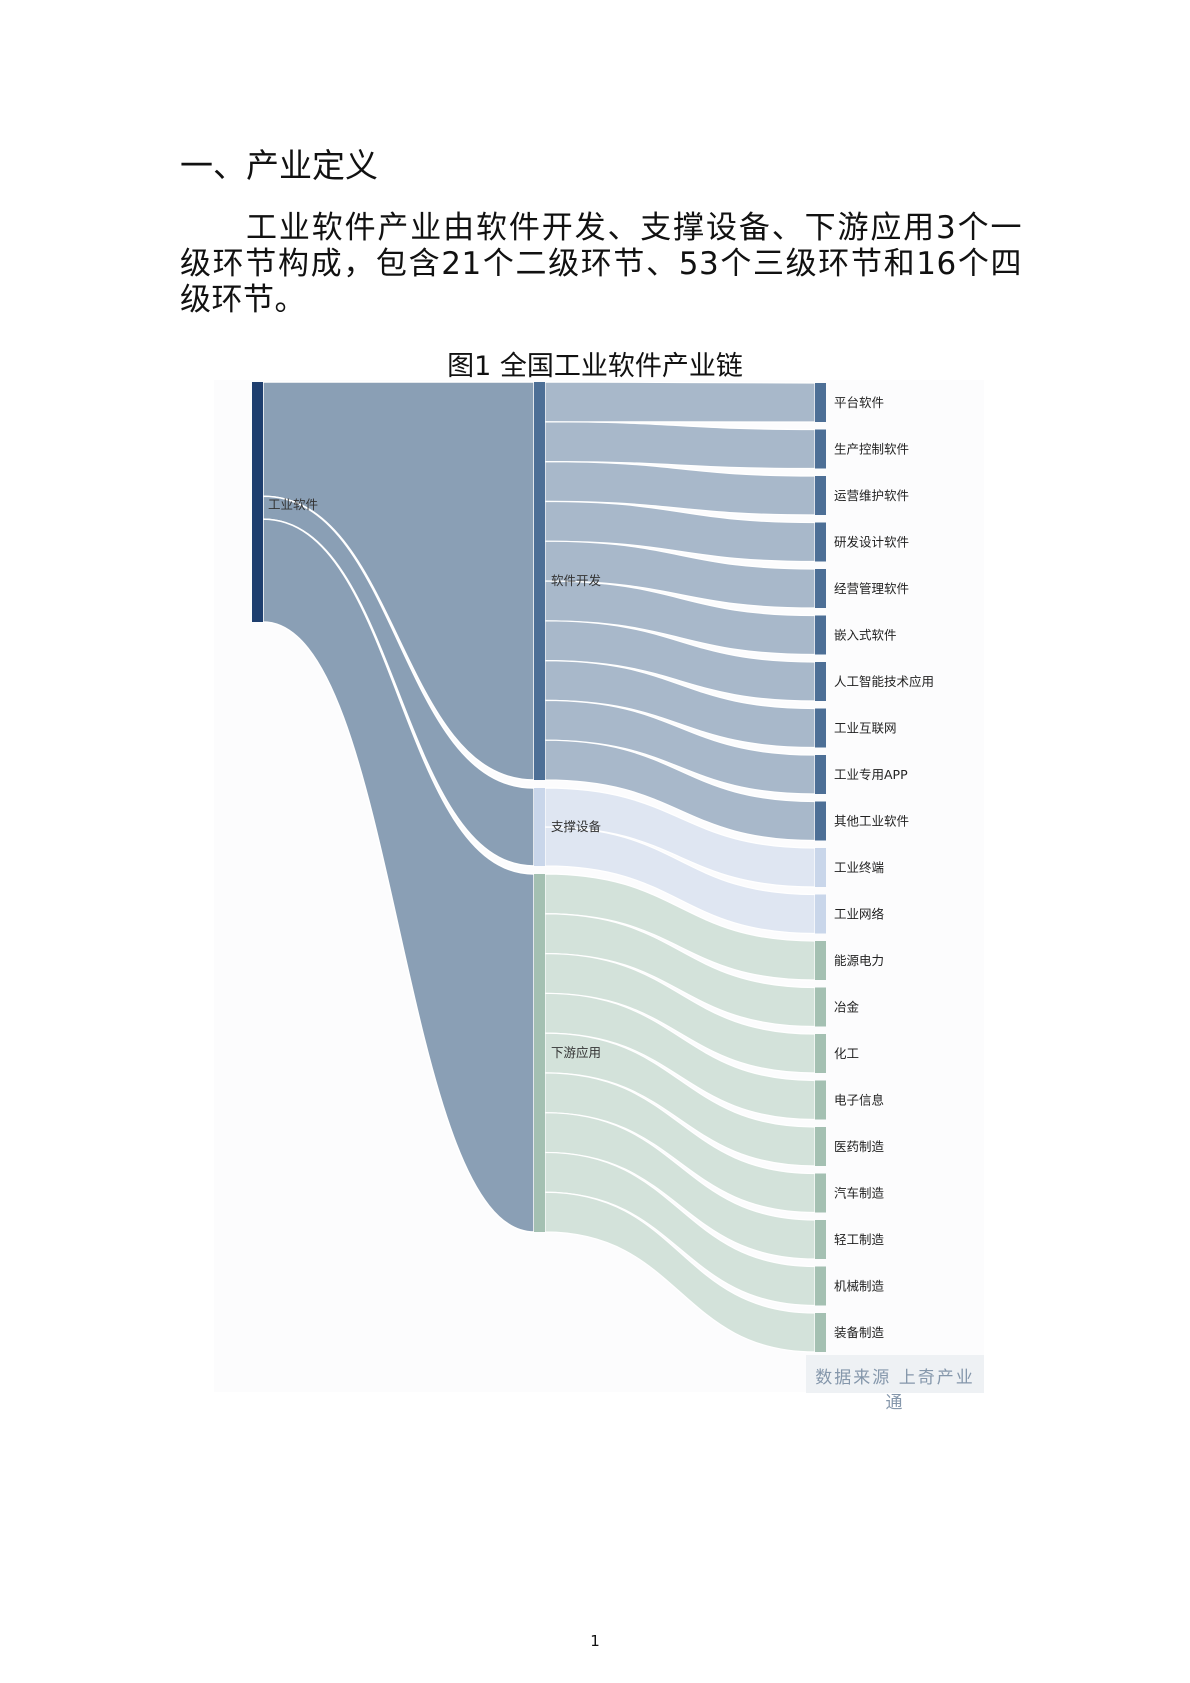 The height and width of the screenshot is (1683, 1190). What do you see at coordinates (859, 1332) in the screenshot?
I see `leaf-label-20: 装备制造` at bounding box center [859, 1332].